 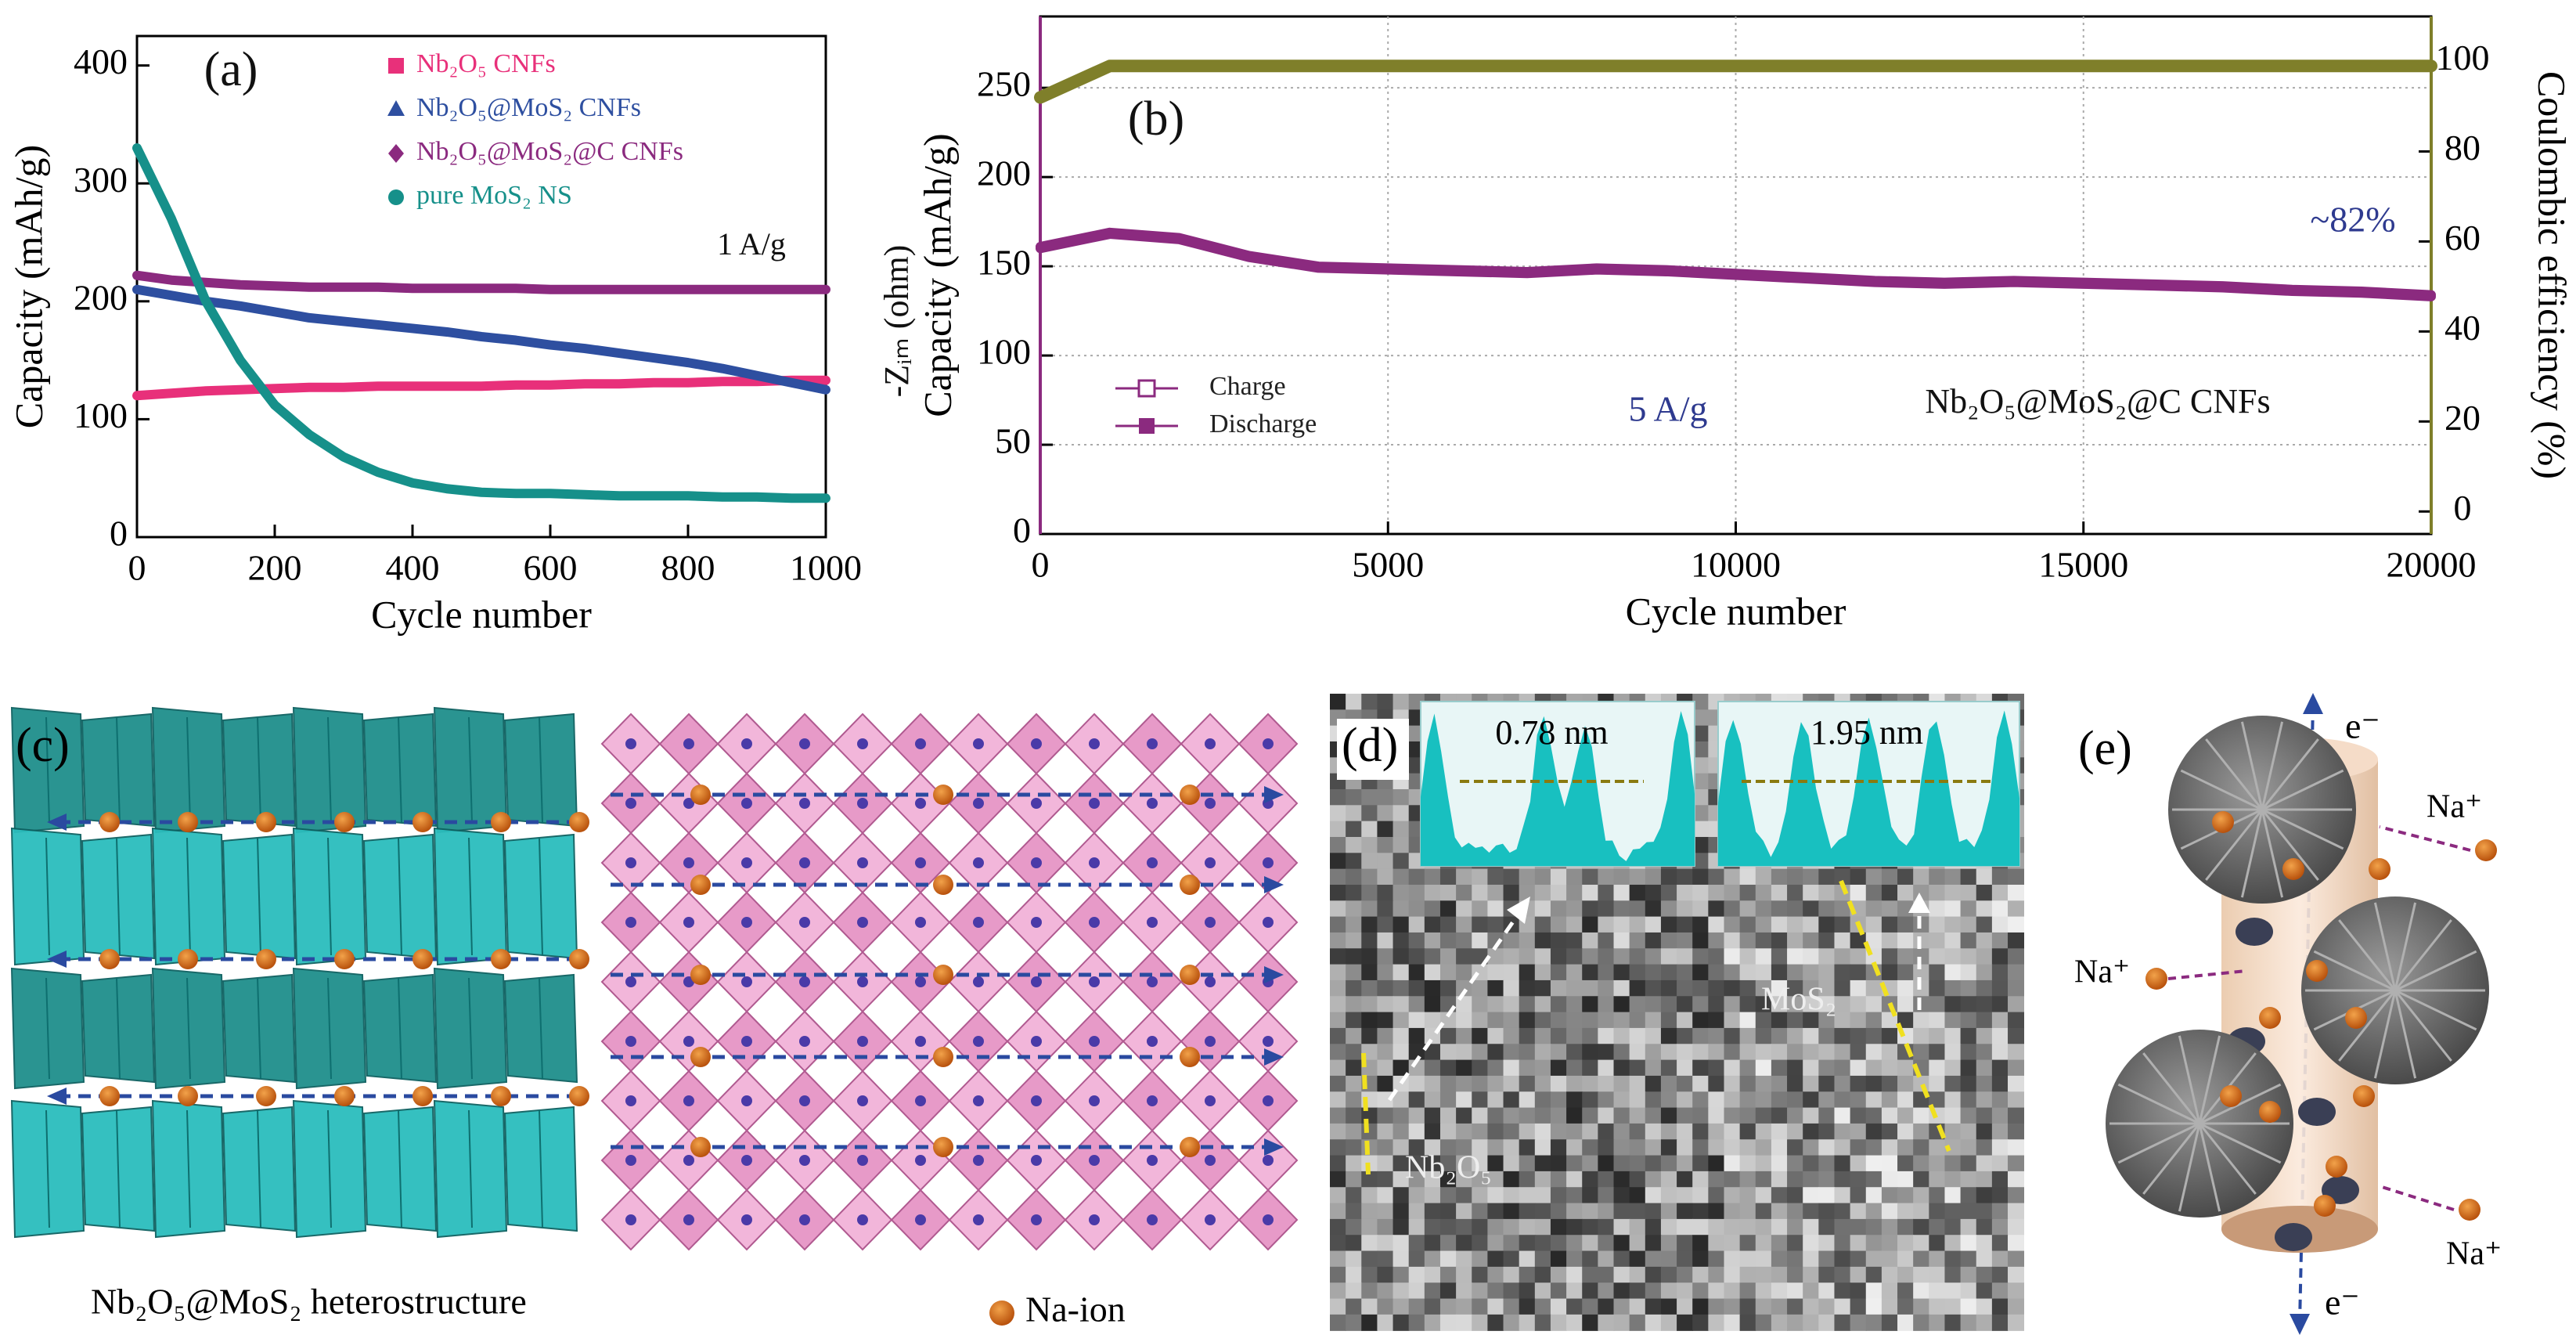 What do you see at coordinates (2474, 1254) in the screenshot?
I see `ion-label: Na⁺` at bounding box center [2474, 1254].